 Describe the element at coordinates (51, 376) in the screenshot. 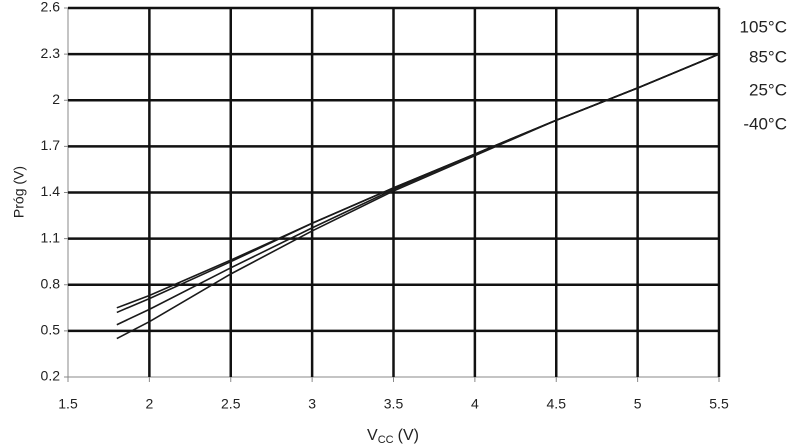

I see `y-tick-label: 0.2` at that location.